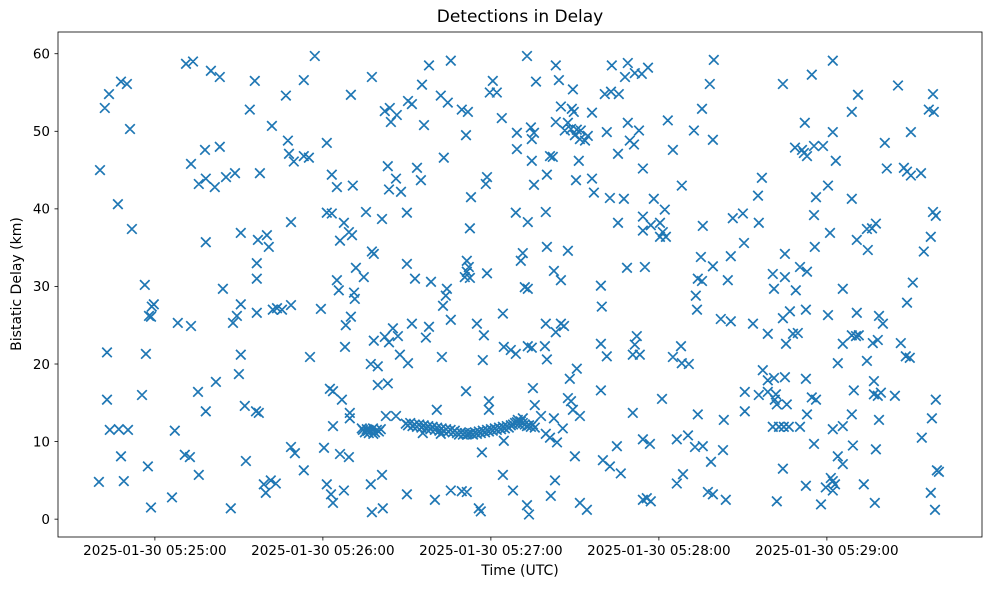  I want to click on y-tick-label: 50, so click(41, 132).